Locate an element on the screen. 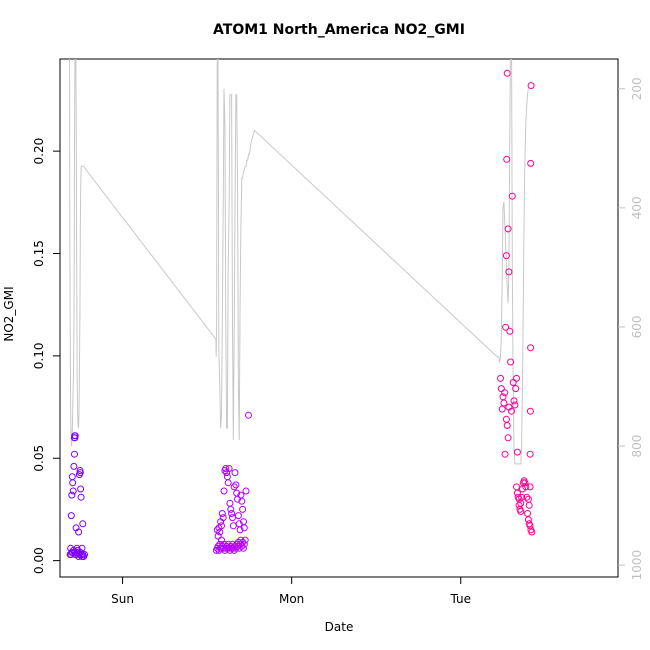 The height and width of the screenshot is (650, 650). x-tick-label: Mon is located at coordinates (291, 599).